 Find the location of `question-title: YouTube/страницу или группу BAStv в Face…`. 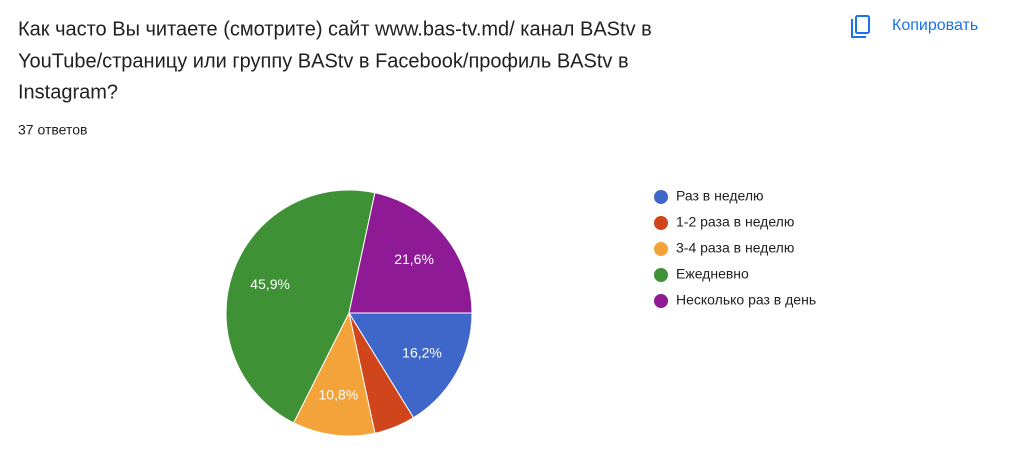

question-title: YouTube/страницу или группу BAStv в Face… is located at coordinates (323, 61).